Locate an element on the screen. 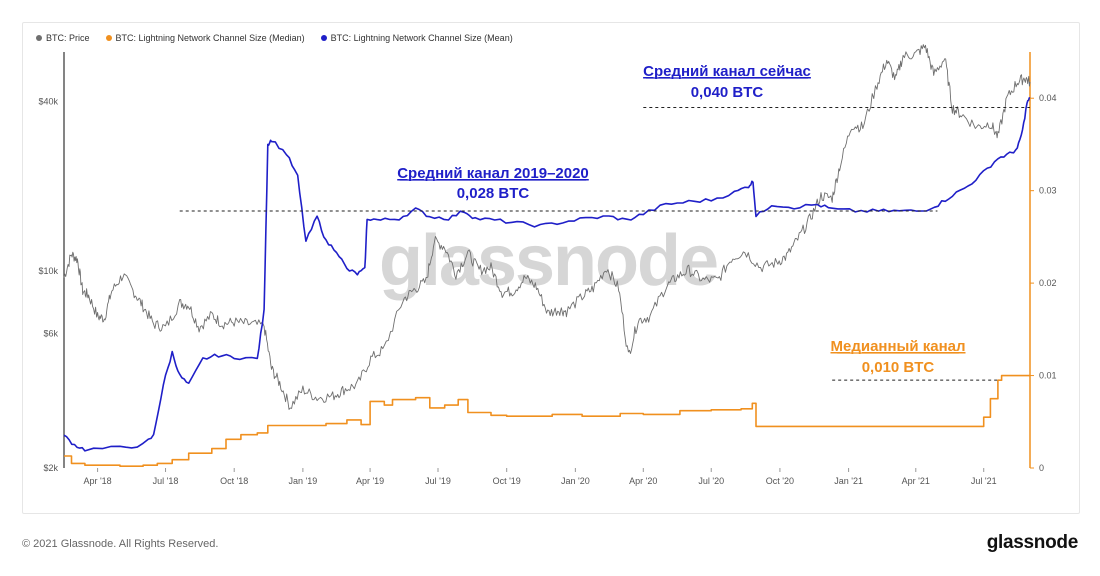 Image resolution: width=1100 pixels, height=576 pixels. y-right-tick-label: 0 is located at coordinates (1041, 468).